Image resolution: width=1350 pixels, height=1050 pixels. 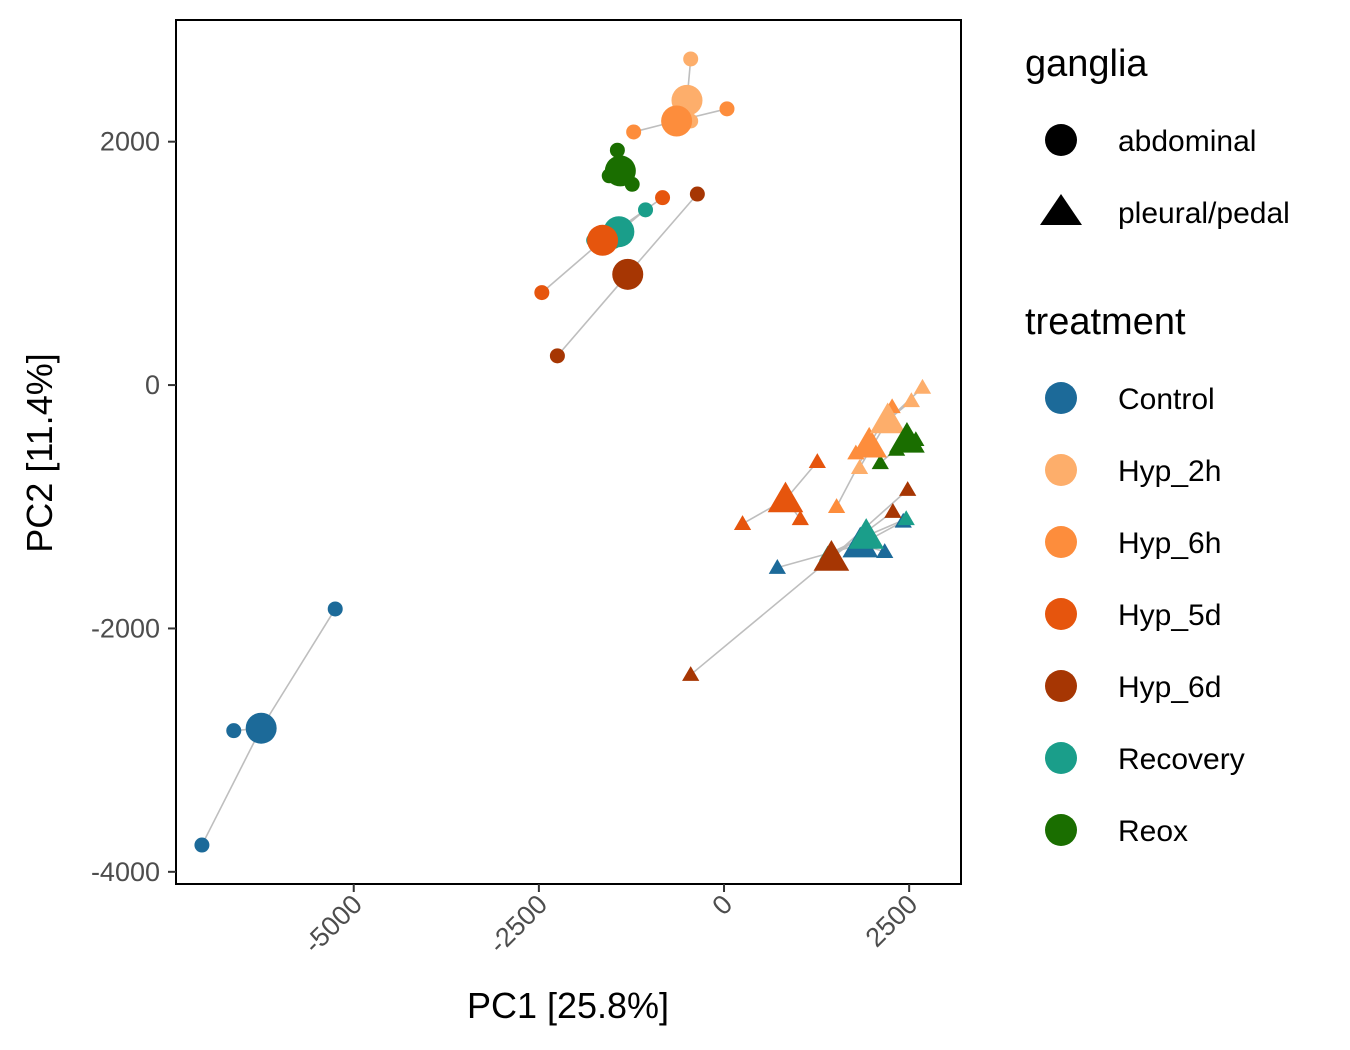 I want to click on legend-label-hyp-6h: Hyp_6h, so click(x=1169, y=543).